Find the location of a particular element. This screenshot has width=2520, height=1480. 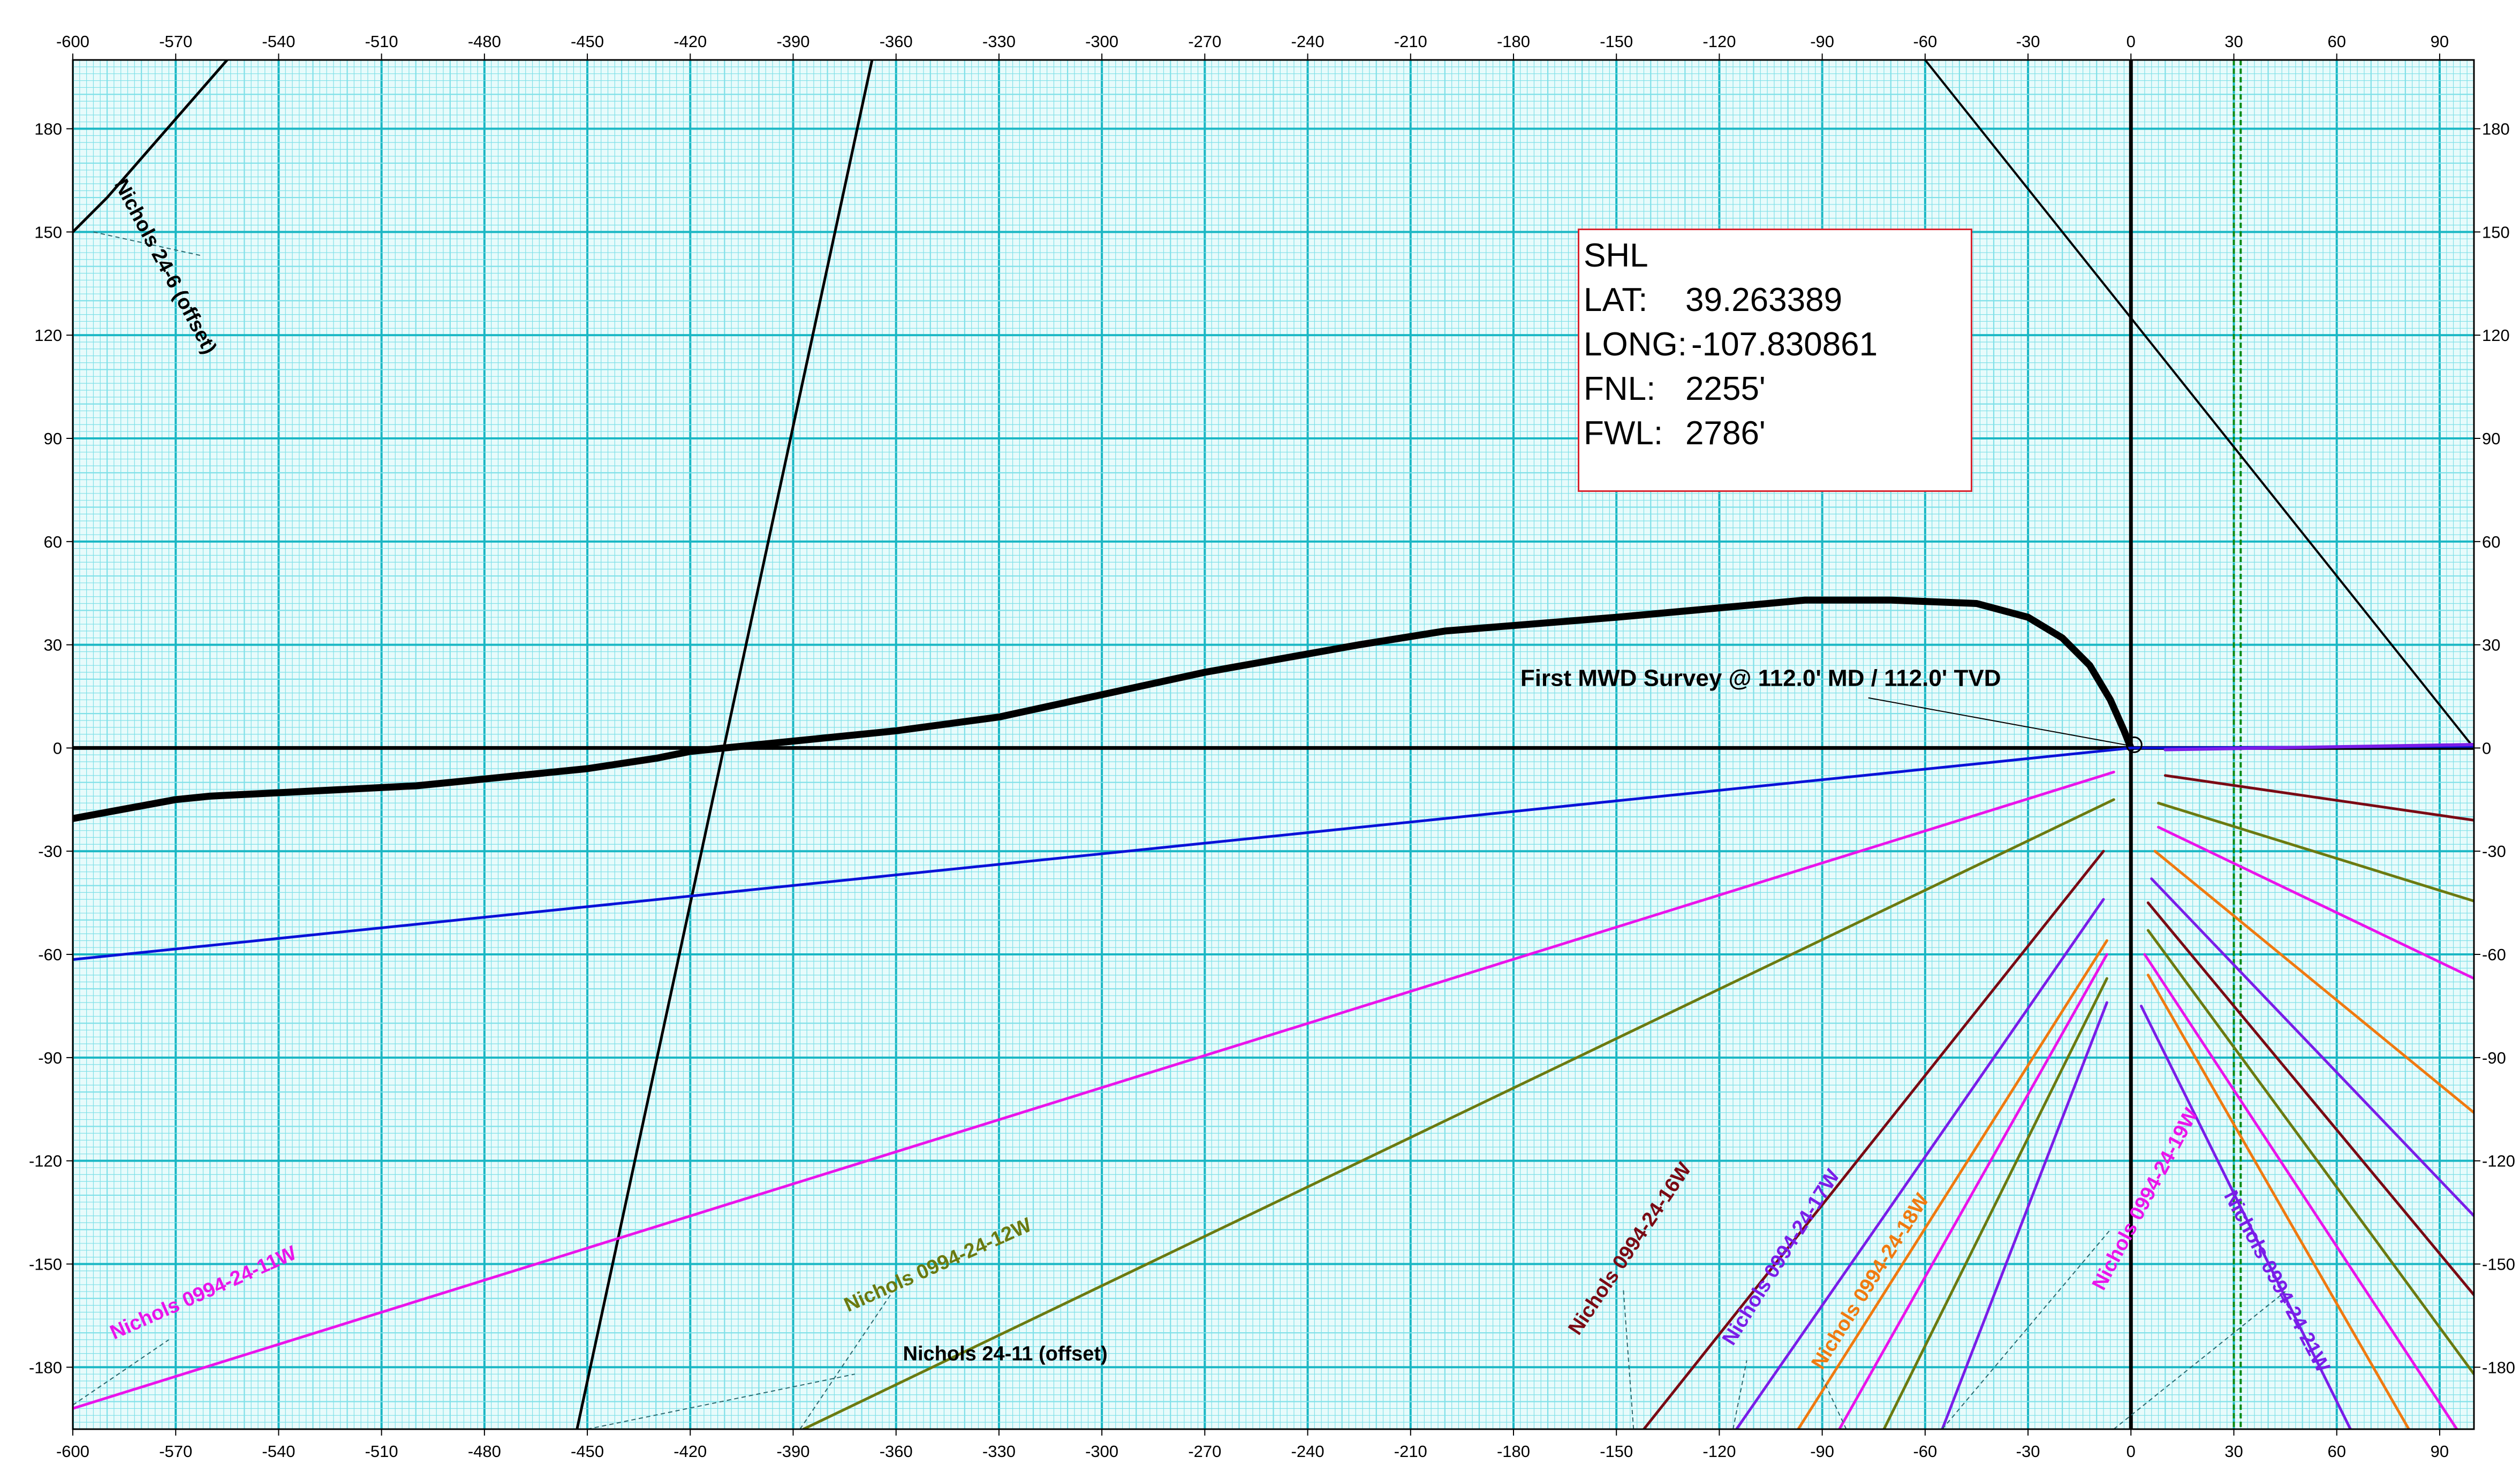

x-tick-label-top: -240 is located at coordinates (1308, 41).